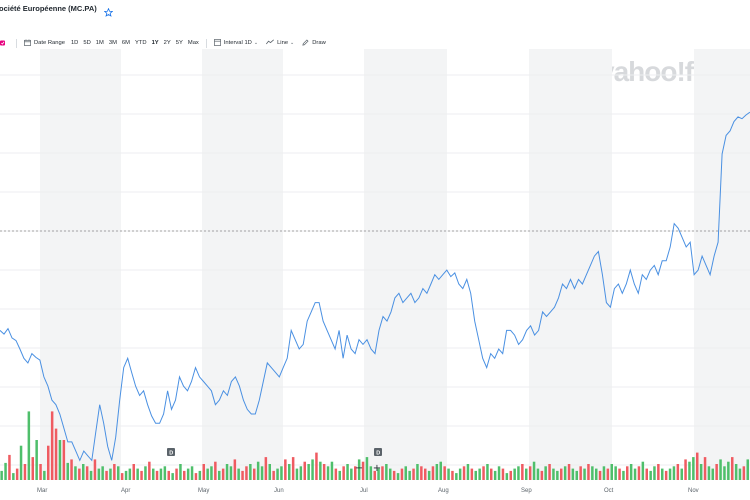  What do you see at coordinates (125, 43) in the screenshot?
I see `range-6m: 6M` at bounding box center [125, 43].